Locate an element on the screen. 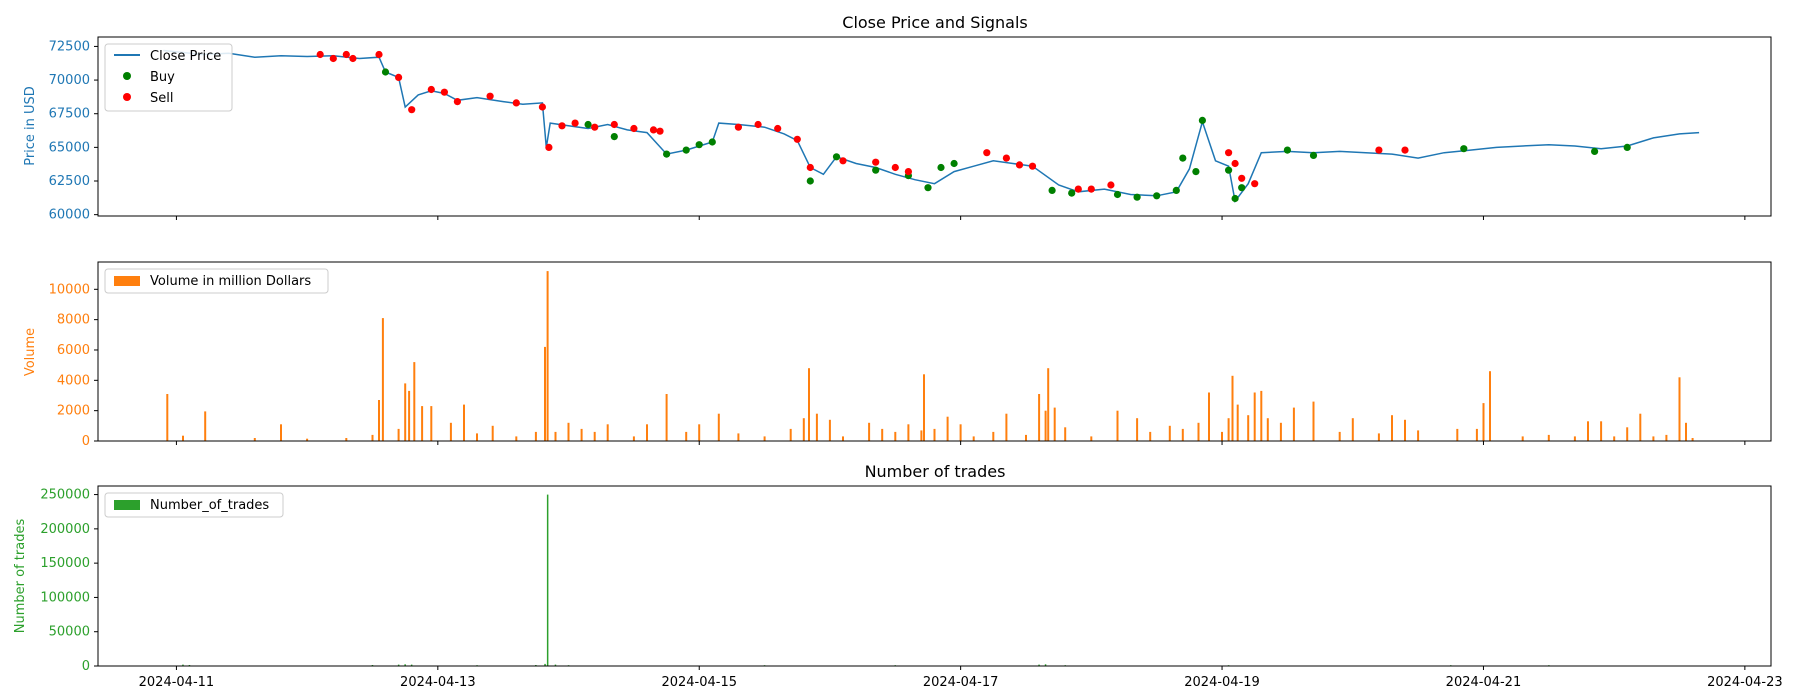 The width and height of the screenshot is (1800, 700). trades-legend: Number_of_trades is located at coordinates (194, 505).